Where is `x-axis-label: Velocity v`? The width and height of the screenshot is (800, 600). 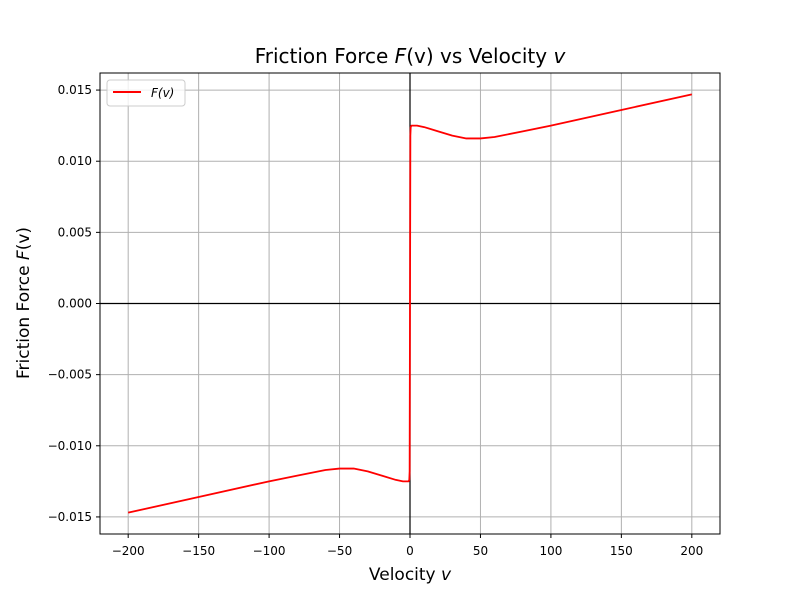
x-axis-label: Velocity v is located at coordinates (410, 575).